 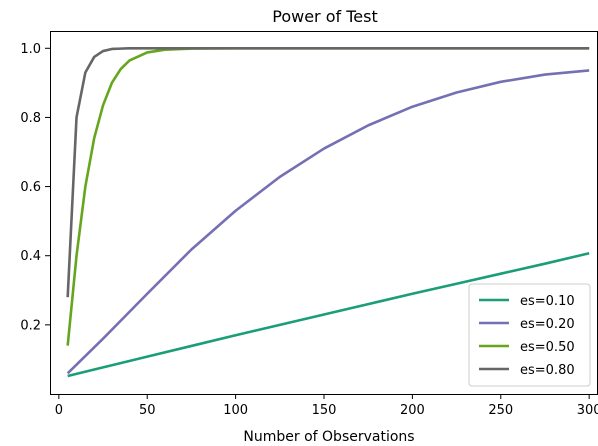 I want to click on legend: es=0.10 es=0.20 es=0.50 es=0.80, so click(x=529, y=335).